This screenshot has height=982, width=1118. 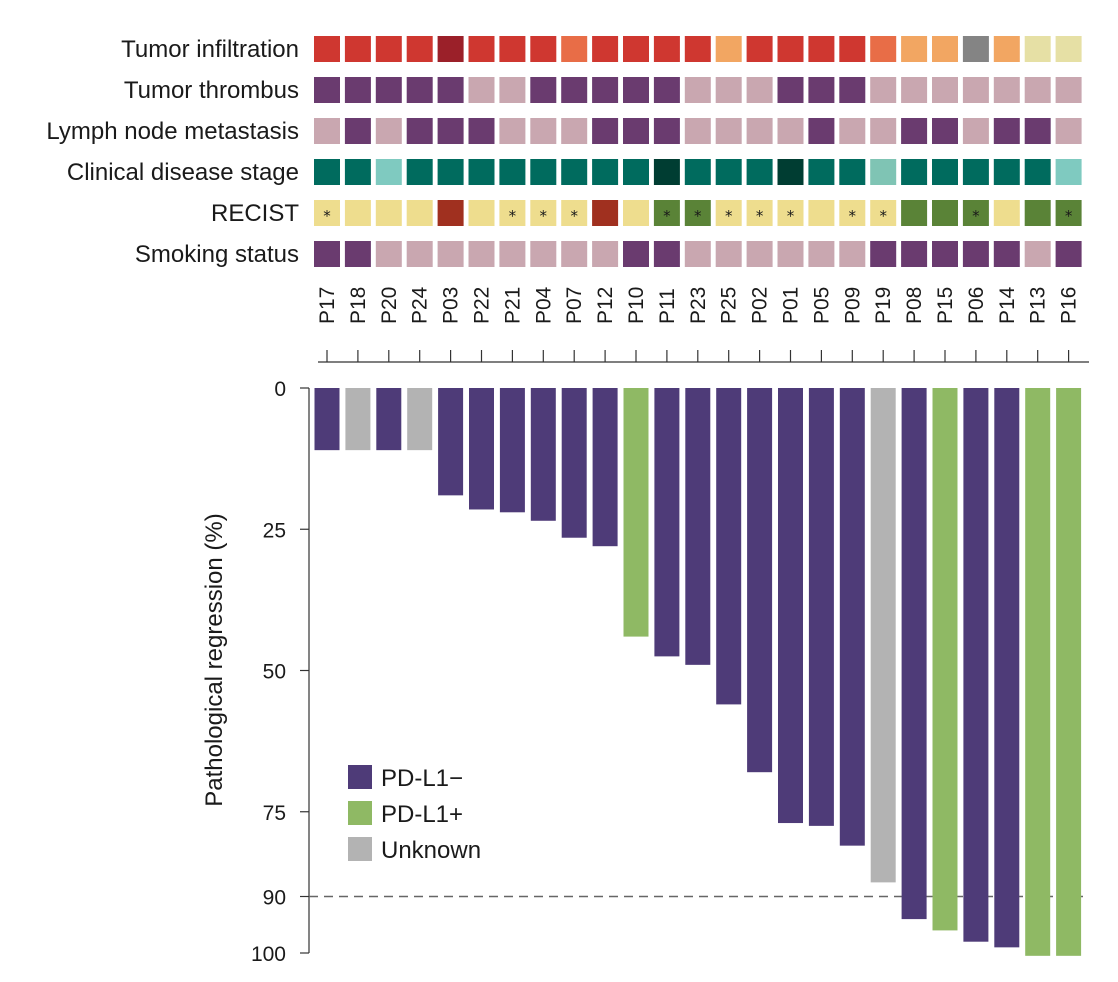 I want to click on y-tick-label: 75, so click(x=274, y=813).